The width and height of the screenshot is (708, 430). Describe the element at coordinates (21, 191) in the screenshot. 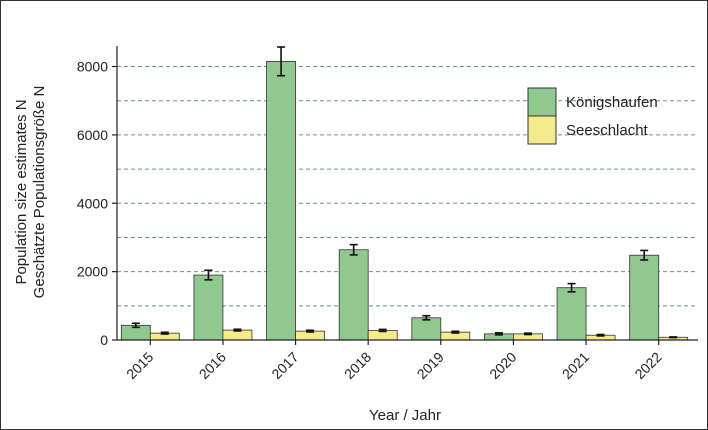

I see `y-axis-title-line1: Population size estimates N` at that location.